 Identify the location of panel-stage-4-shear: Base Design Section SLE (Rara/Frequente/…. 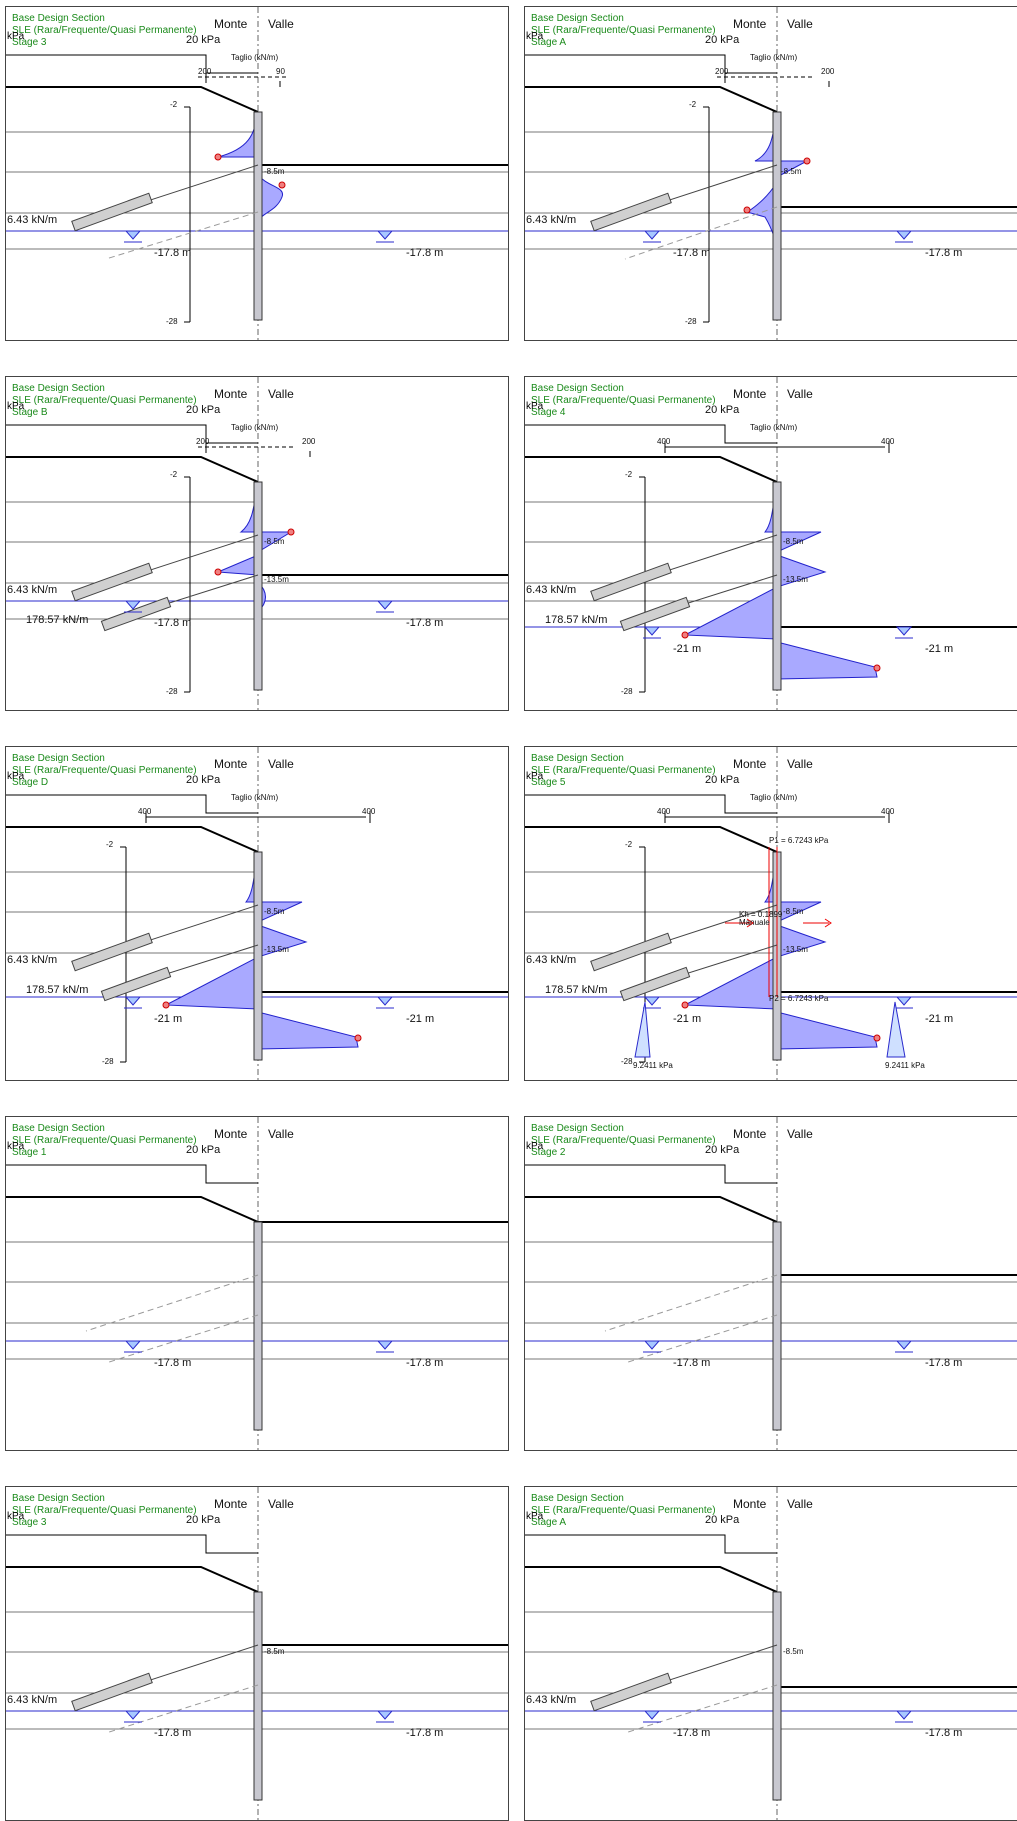
(770, 543).